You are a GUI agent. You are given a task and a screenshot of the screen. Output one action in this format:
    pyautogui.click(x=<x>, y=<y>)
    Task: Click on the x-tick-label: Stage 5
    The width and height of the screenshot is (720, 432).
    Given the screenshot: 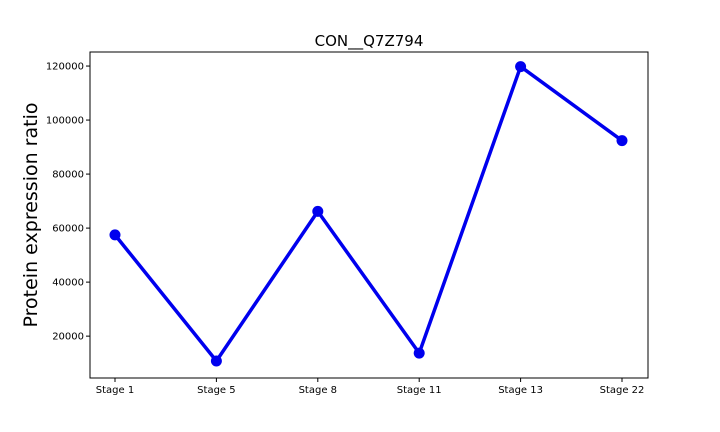 What is the action you would take?
    pyautogui.click(x=216, y=390)
    